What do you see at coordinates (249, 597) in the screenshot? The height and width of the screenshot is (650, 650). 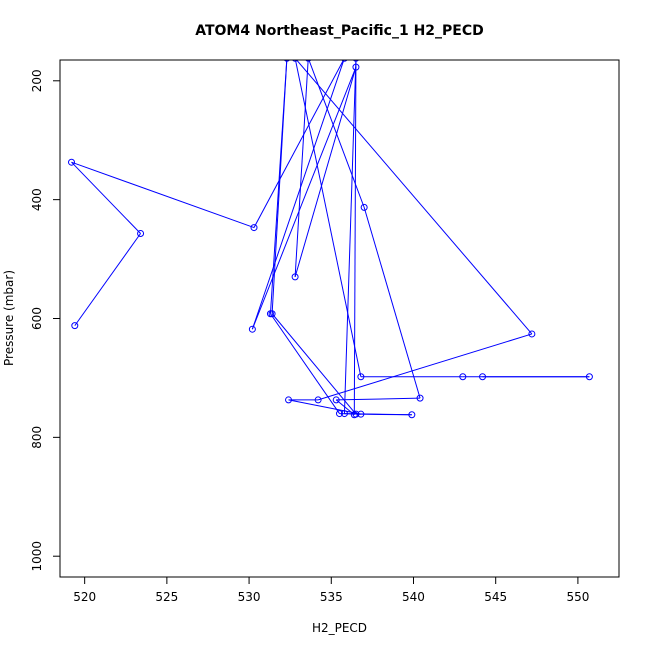 I see `x-tick-label: 530` at bounding box center [249, 597].